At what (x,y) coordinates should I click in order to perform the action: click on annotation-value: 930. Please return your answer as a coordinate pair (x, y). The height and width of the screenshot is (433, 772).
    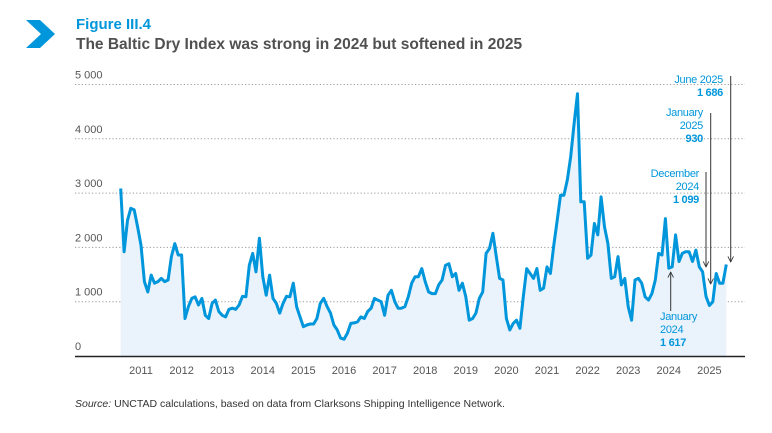
    Looking at the image, I should click on (694, 139).